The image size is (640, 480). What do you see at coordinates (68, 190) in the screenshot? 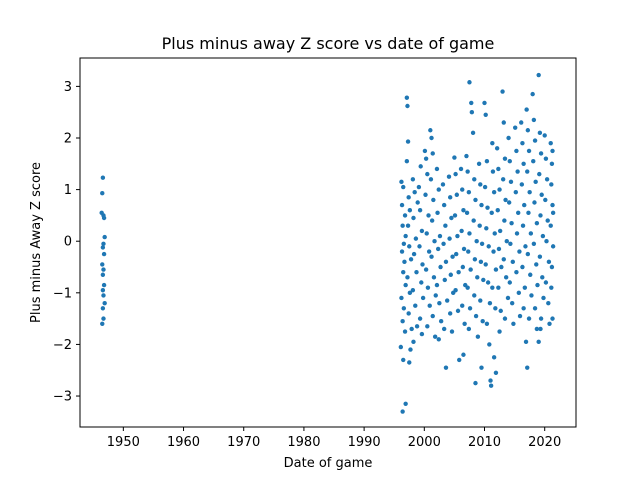
I see `y-tick-label: 1` at bounding box center [68, 190].